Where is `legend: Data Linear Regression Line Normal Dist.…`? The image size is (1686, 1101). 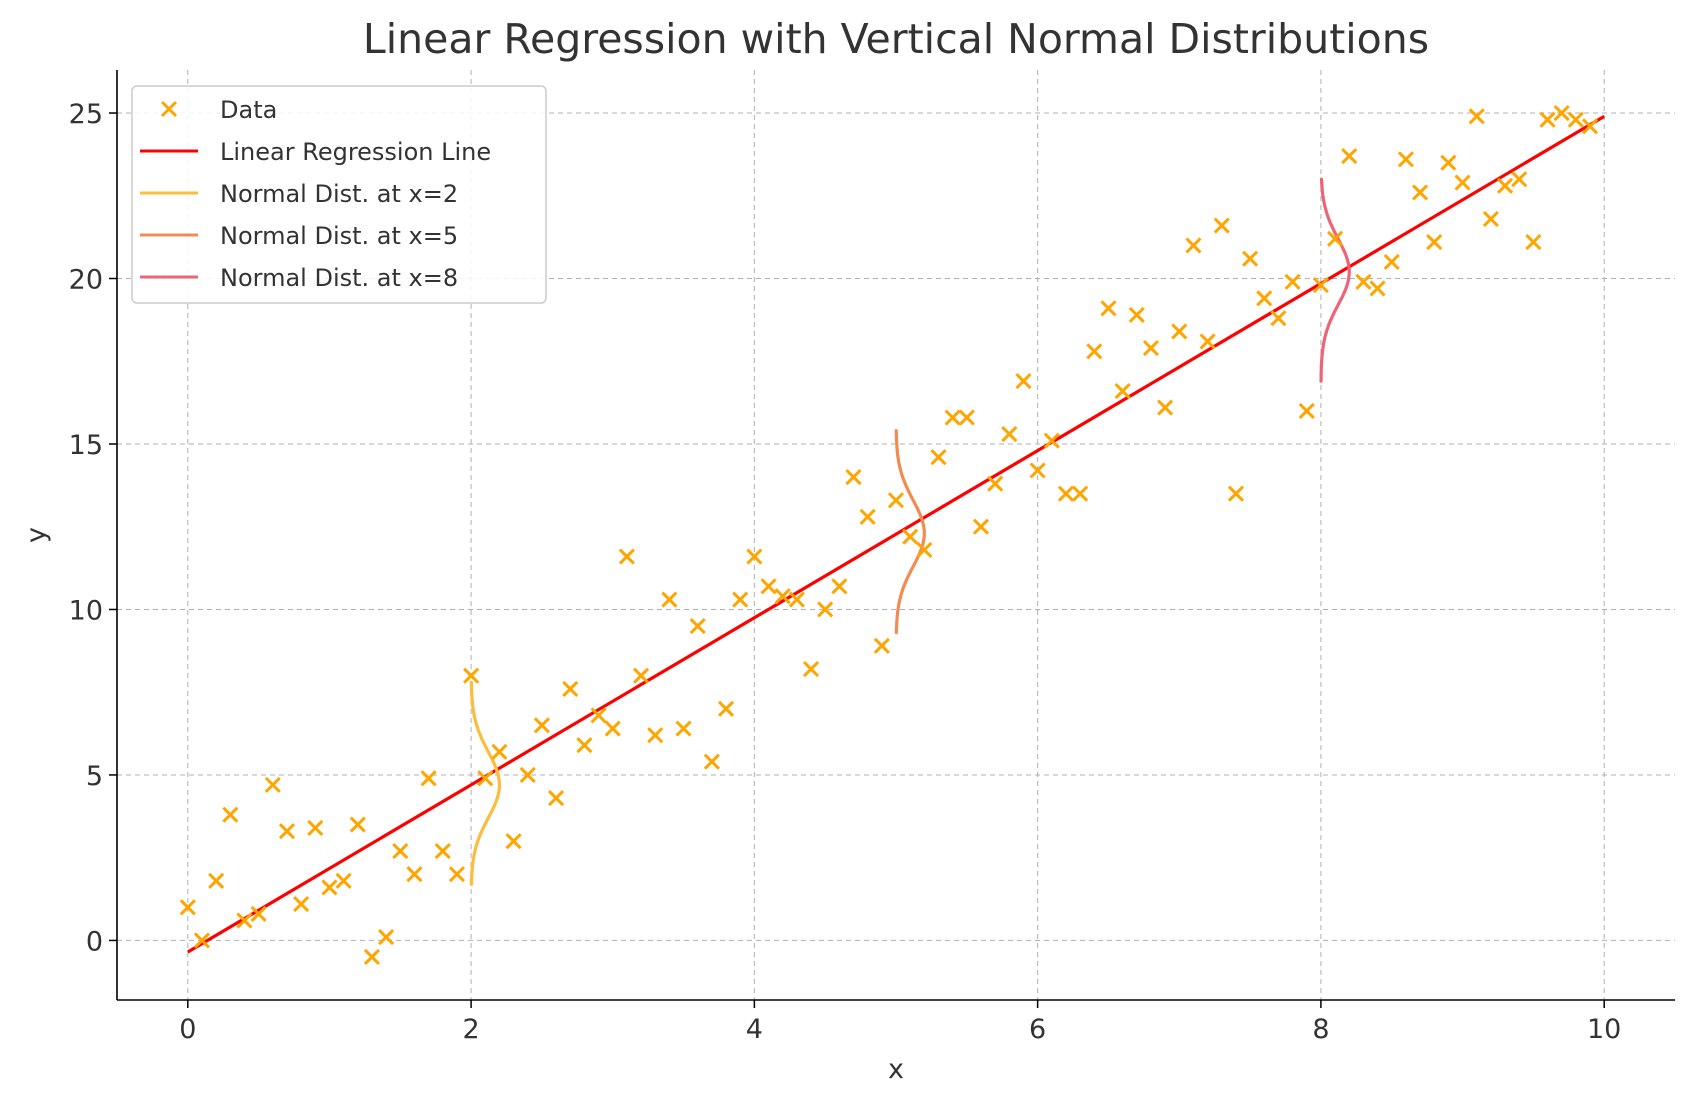 legend: Data Linear Regression Line Normal Dist.… is located at coordinates (339, 194).